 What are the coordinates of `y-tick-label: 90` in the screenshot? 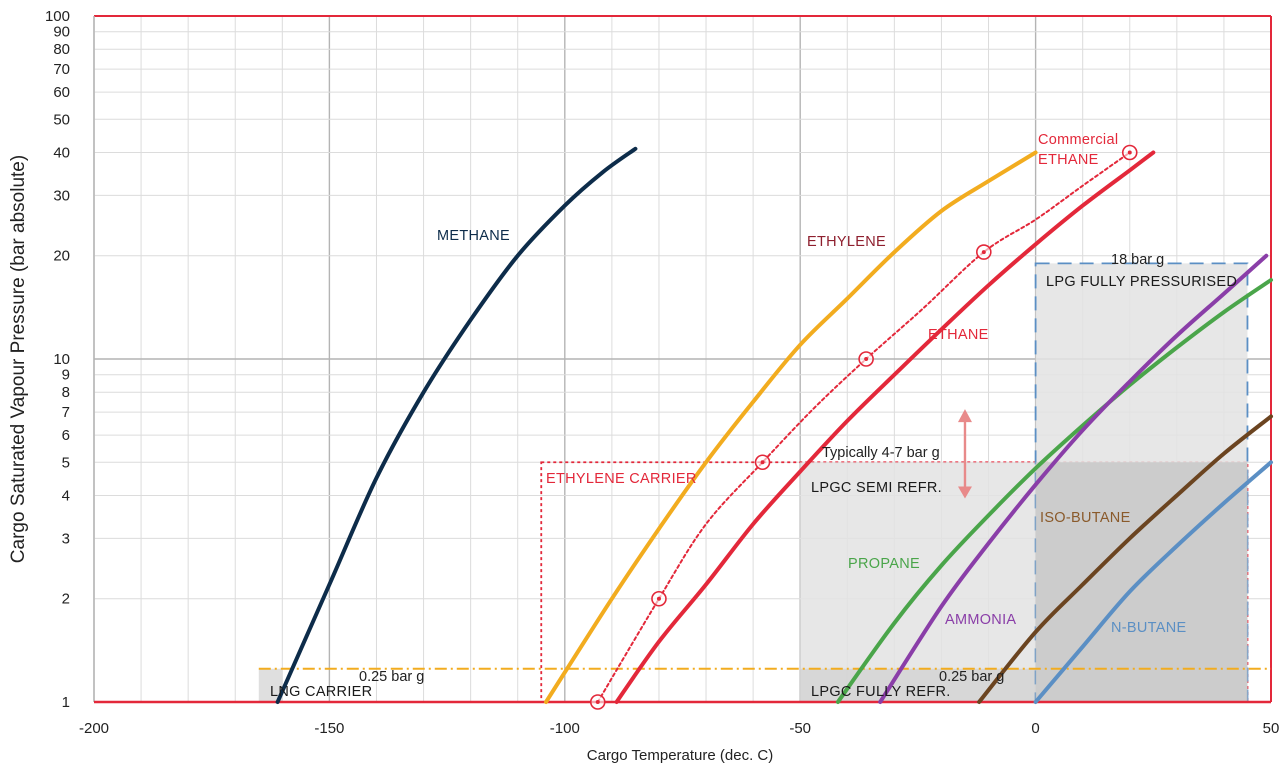 It's located at (61, 32).